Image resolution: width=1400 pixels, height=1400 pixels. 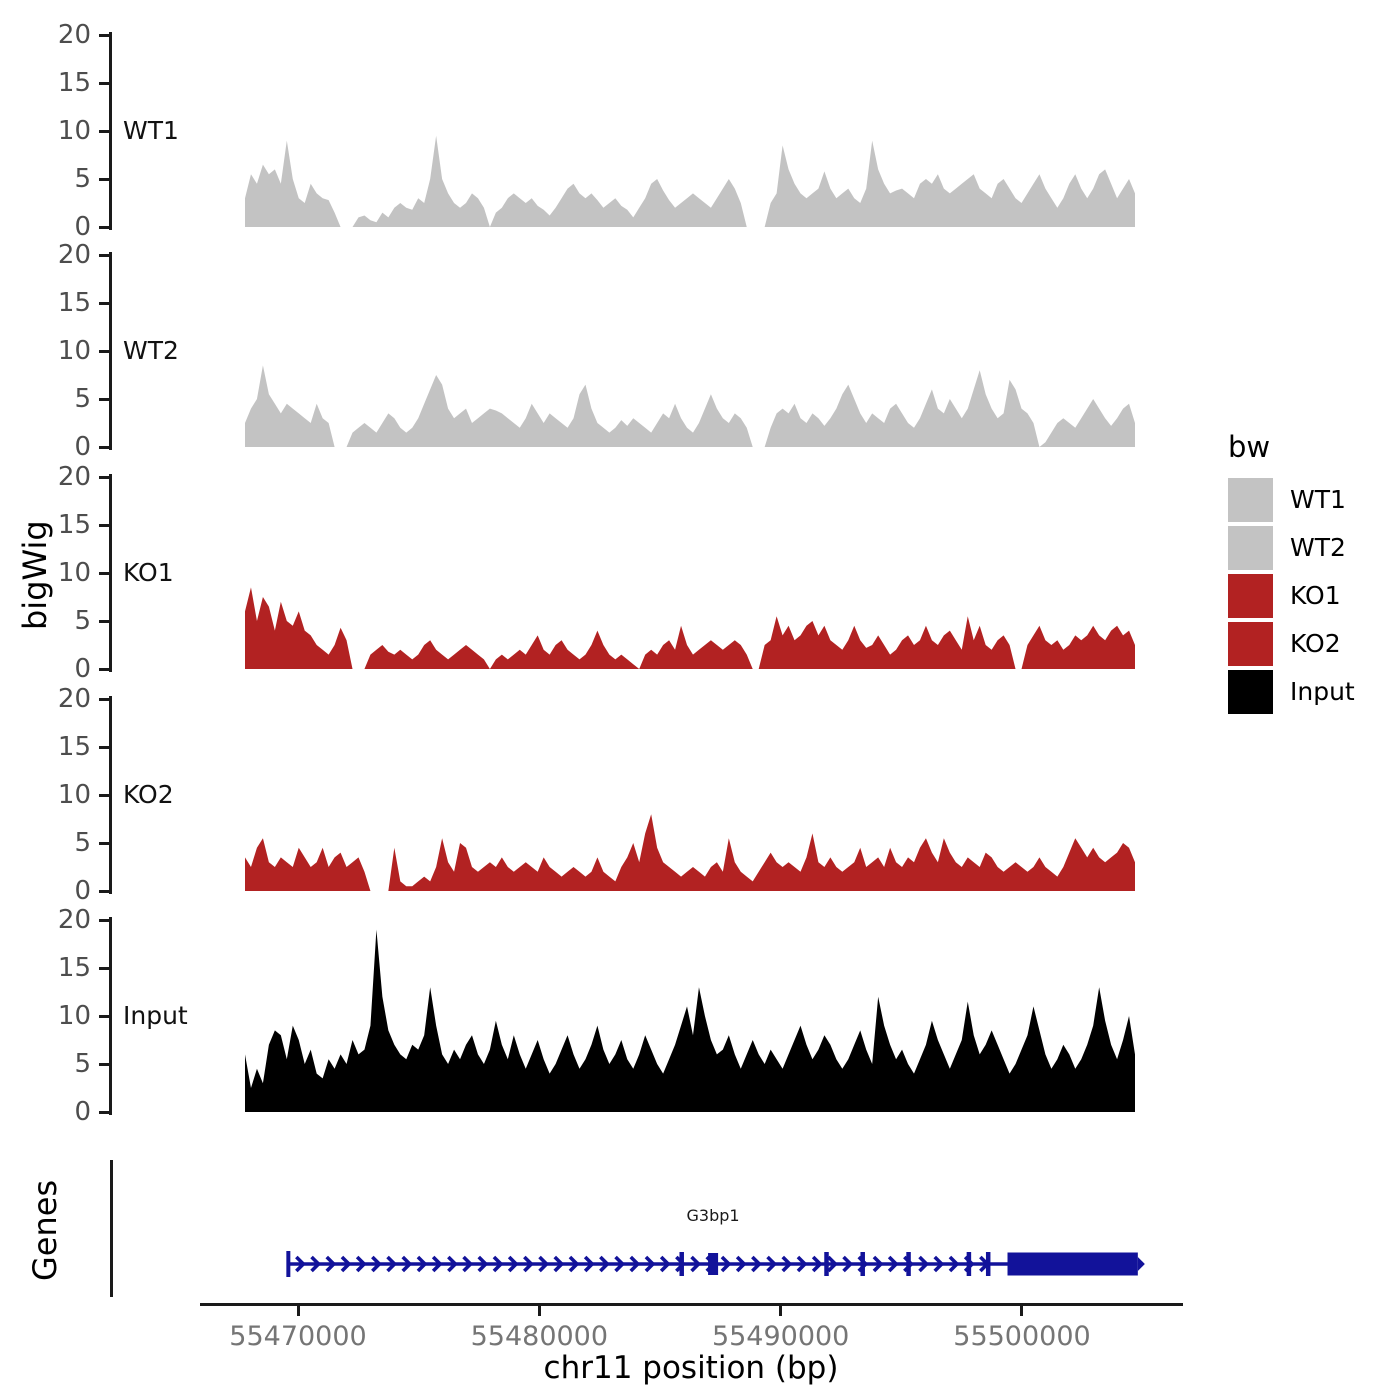 I want to click on track-label: KO2, so click(x=148, y=794).